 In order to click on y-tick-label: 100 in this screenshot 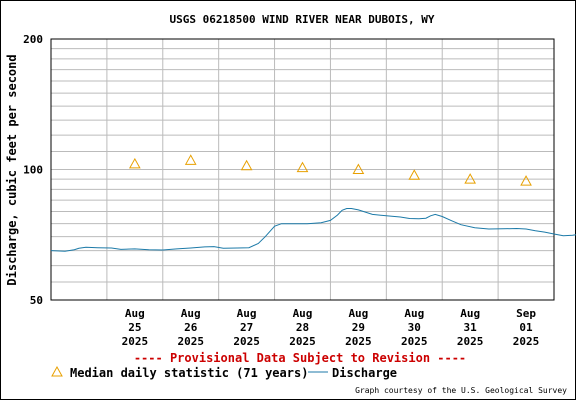, I will do `click(33, 170)`.